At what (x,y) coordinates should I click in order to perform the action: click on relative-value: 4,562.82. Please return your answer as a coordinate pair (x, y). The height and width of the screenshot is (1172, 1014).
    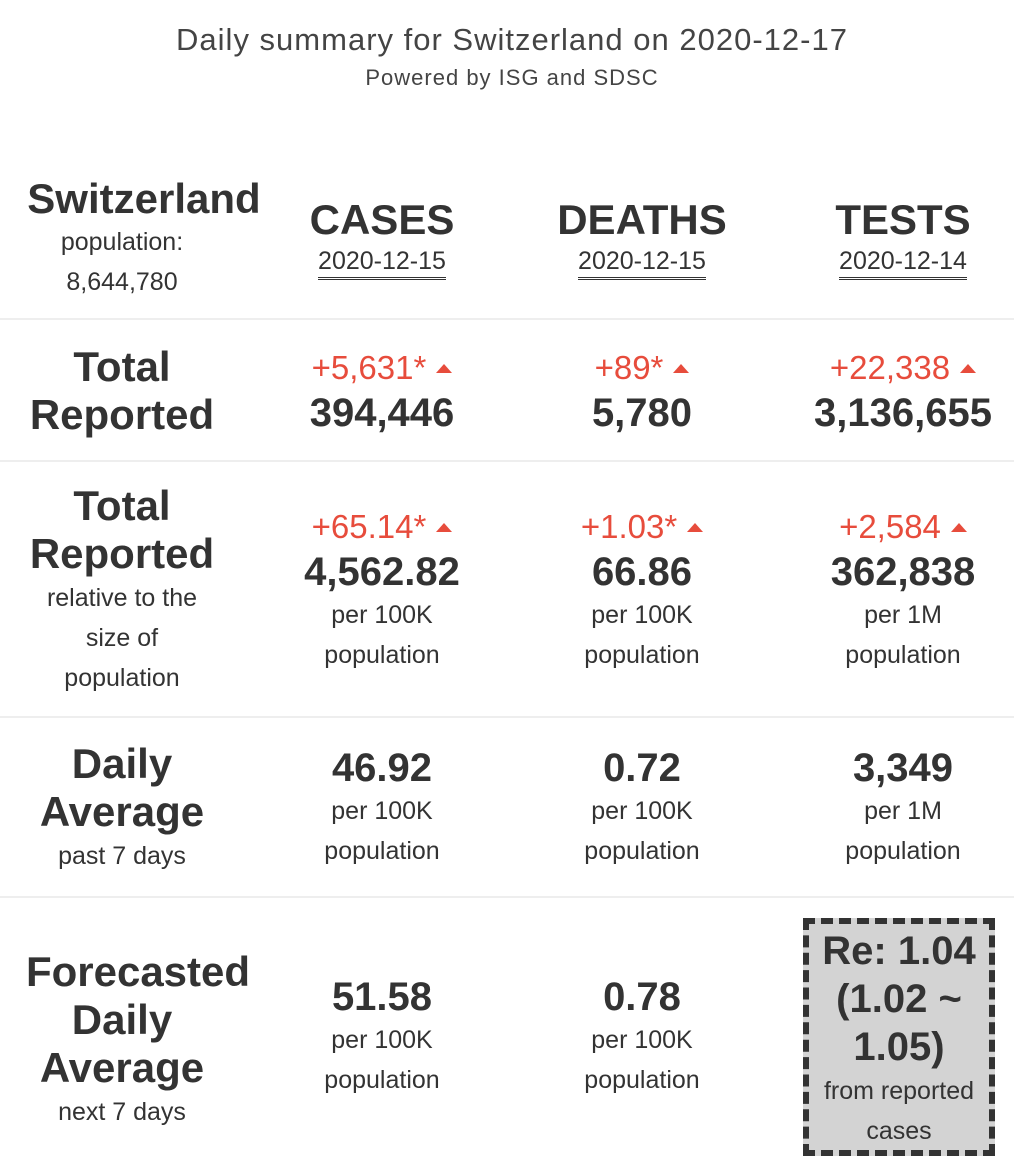
    Looking at the image, I should click on (382, 572).